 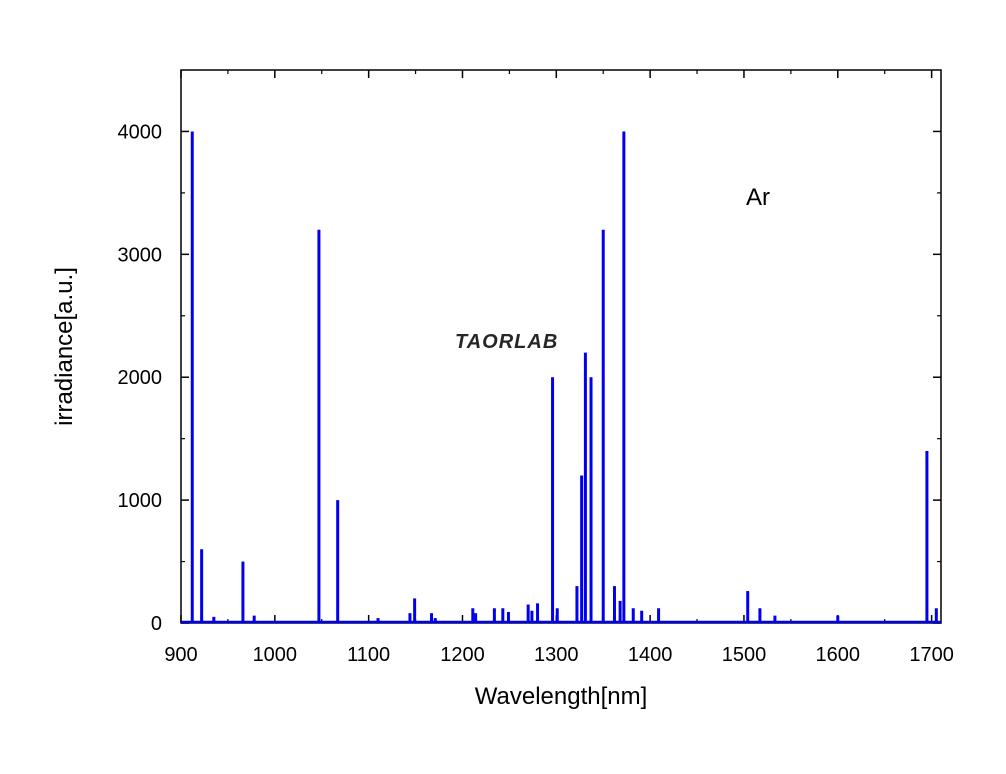 What do you see at coordinates (838, 655) in the screenshot?
I see `x-tick-label: 1600` at bounding box center [838, 655].